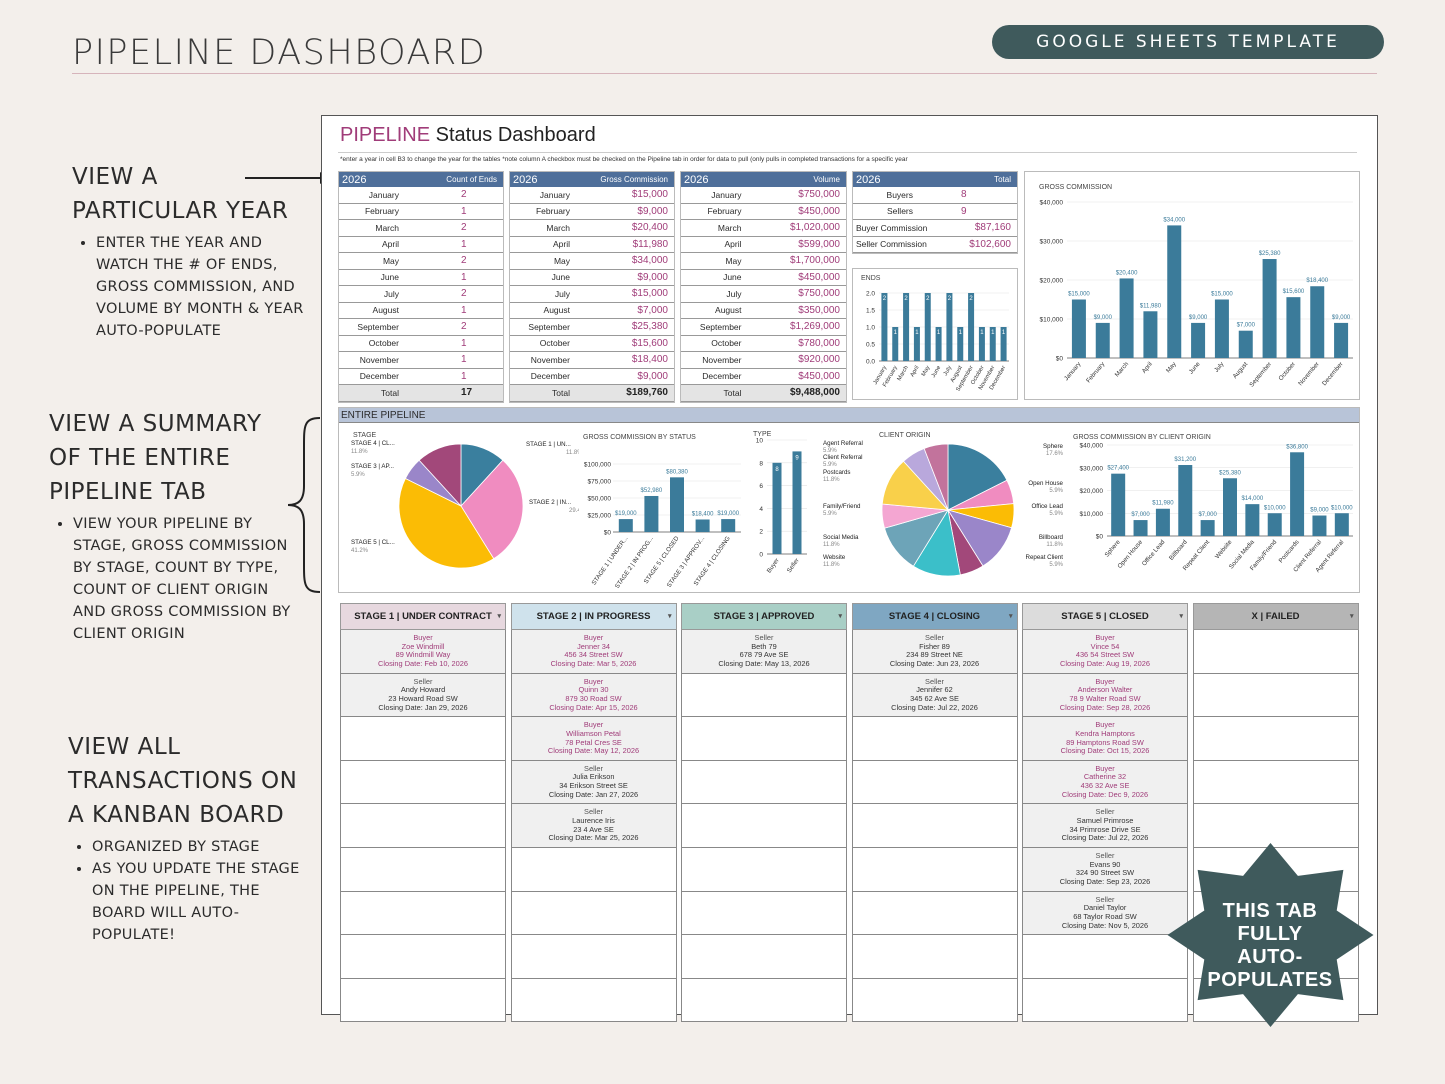 The height and width of the screenshot is (1084, 1445). I want to click on data-label: $31,200, so click(1185, 460).